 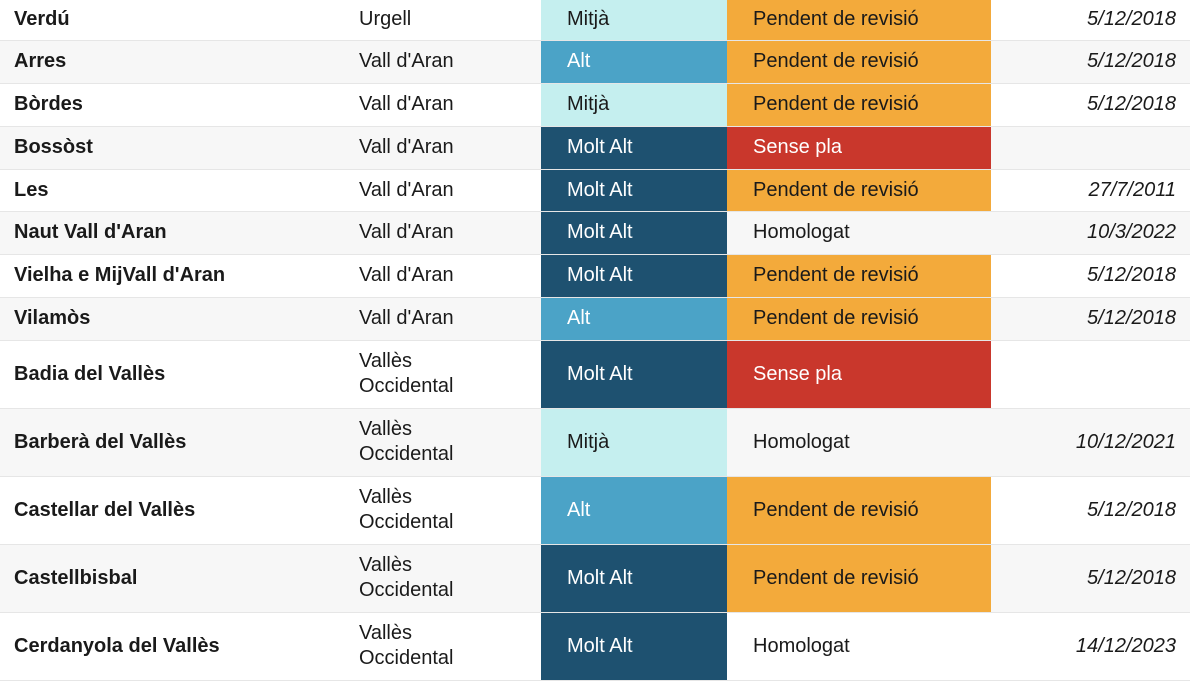 What do you see at coordinates (120, 275) in the screenshot?
I see `municipality-name: Vielha e MijVall d'Aran` at bounding box center [120, 275].